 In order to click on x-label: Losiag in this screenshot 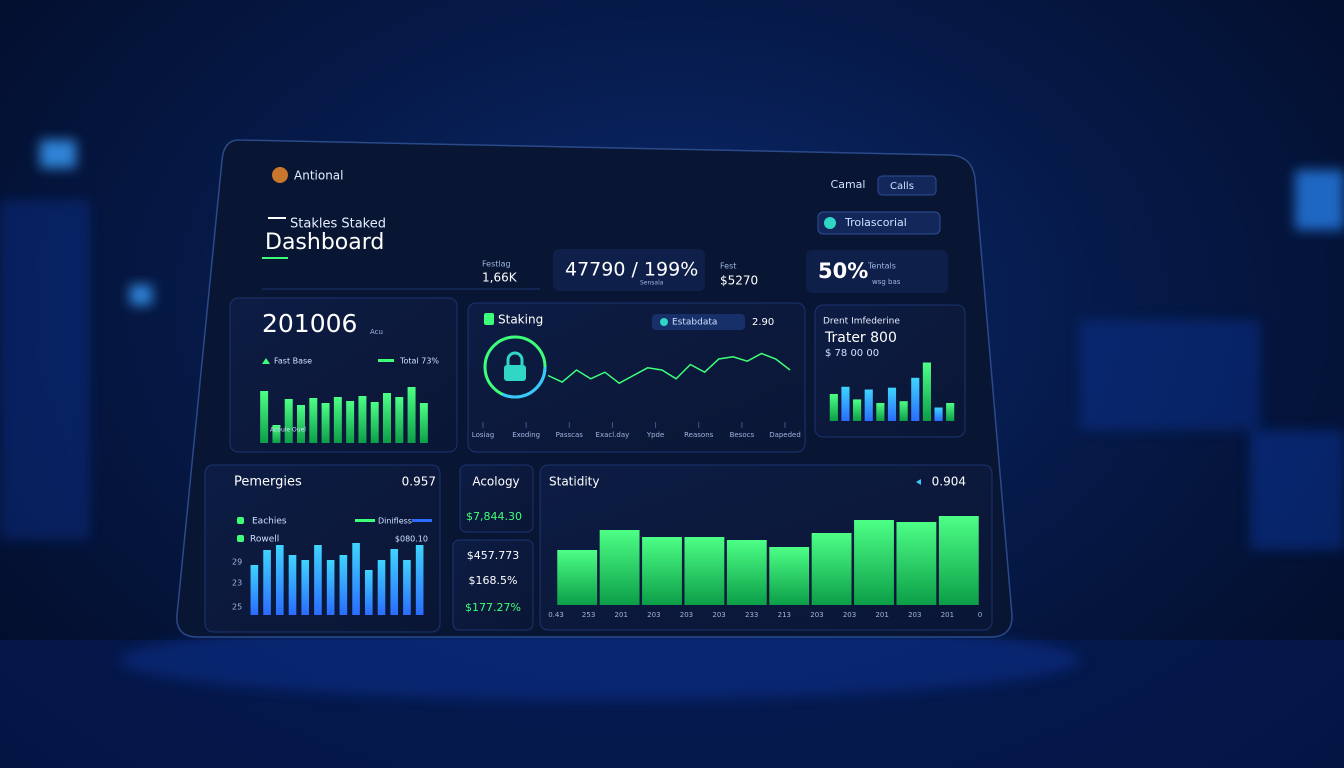, I will do `click(483, 435)`.